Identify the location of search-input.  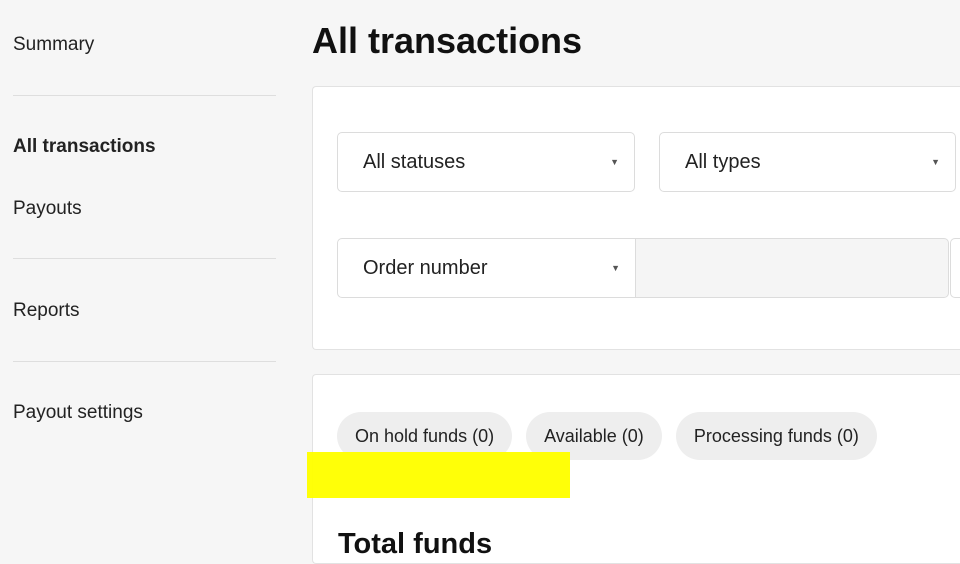
(792, 268).